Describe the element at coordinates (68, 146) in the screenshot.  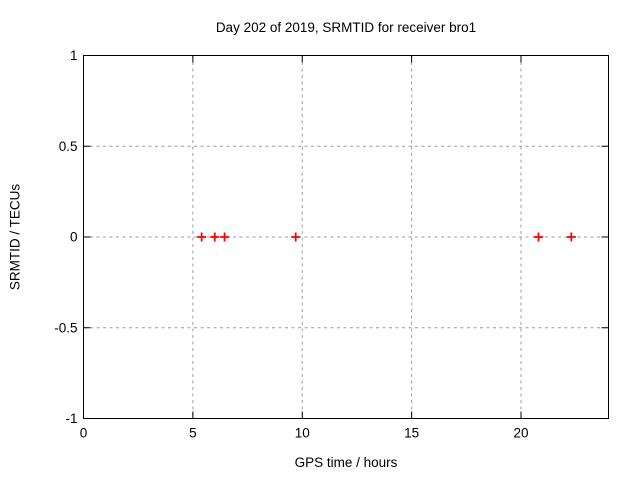
I see `y-tick-label: 0.5` at that location.